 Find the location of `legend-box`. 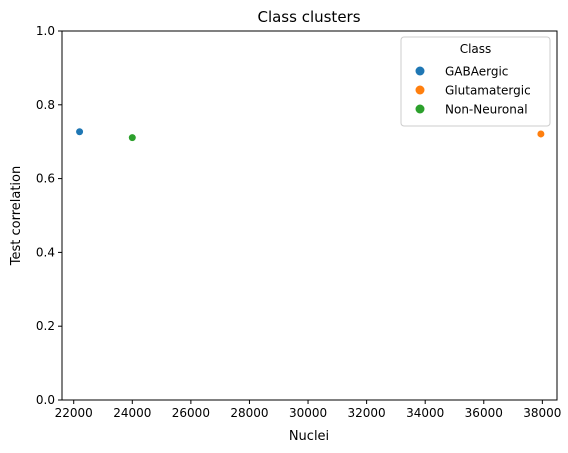

legend-box is located at coordinates (475, 81).